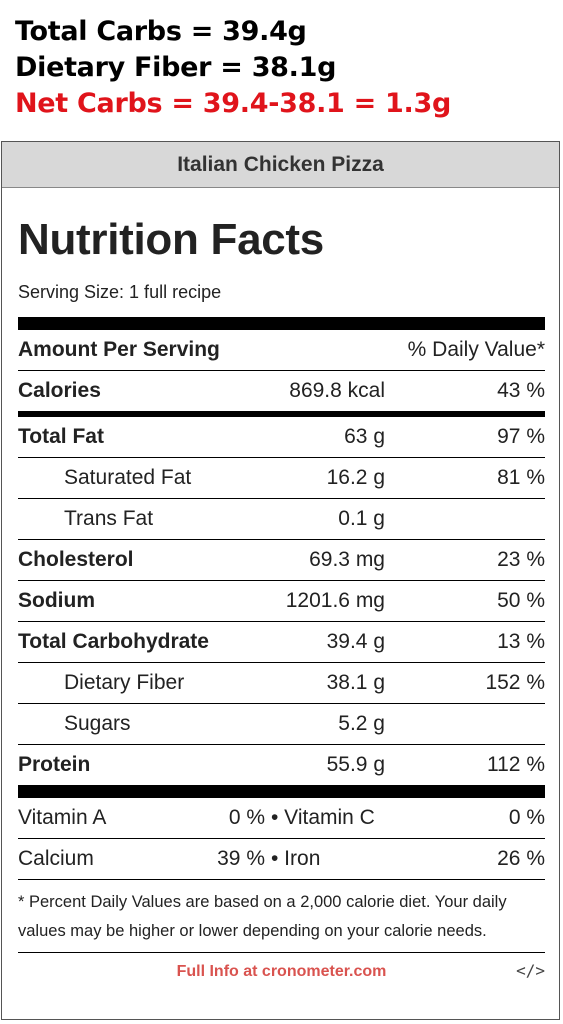 This screenshot has width=563, height=1024. I want to click on nutrient-amount: 5.2 g, so click(361, 723).